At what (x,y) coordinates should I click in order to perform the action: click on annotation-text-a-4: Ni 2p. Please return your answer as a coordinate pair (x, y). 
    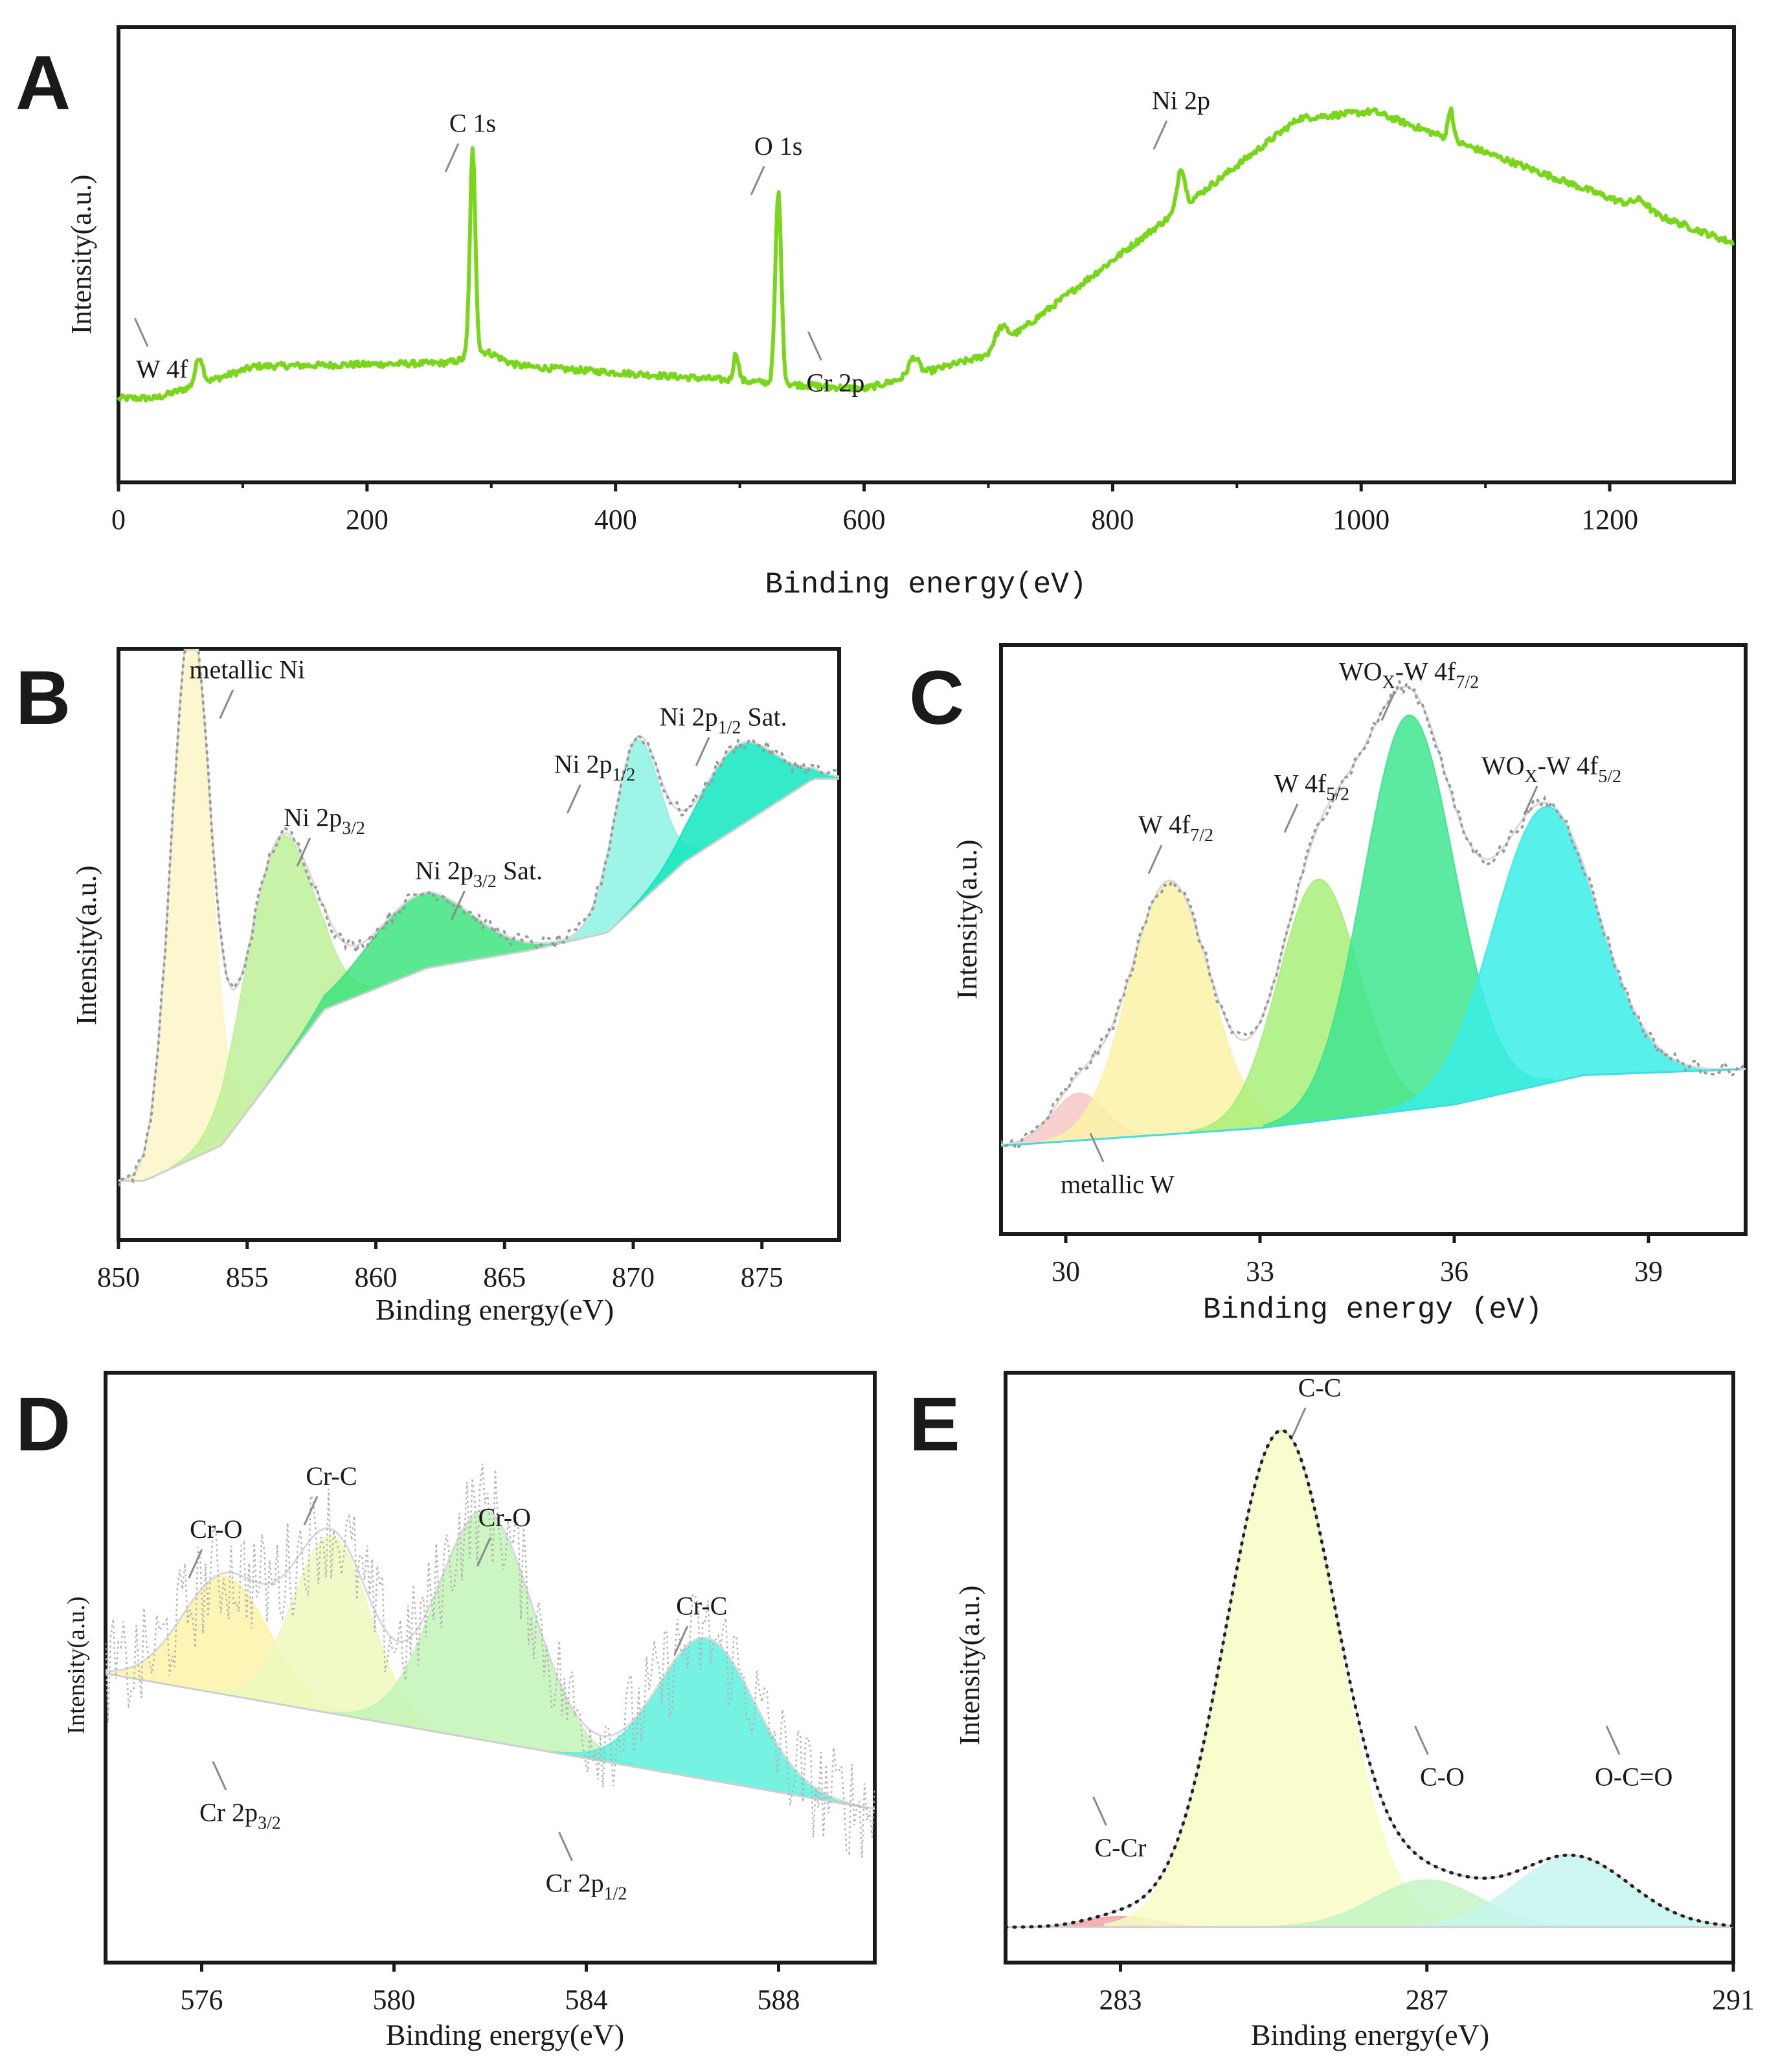
    Looking at the image, I should click on (1181, 100).